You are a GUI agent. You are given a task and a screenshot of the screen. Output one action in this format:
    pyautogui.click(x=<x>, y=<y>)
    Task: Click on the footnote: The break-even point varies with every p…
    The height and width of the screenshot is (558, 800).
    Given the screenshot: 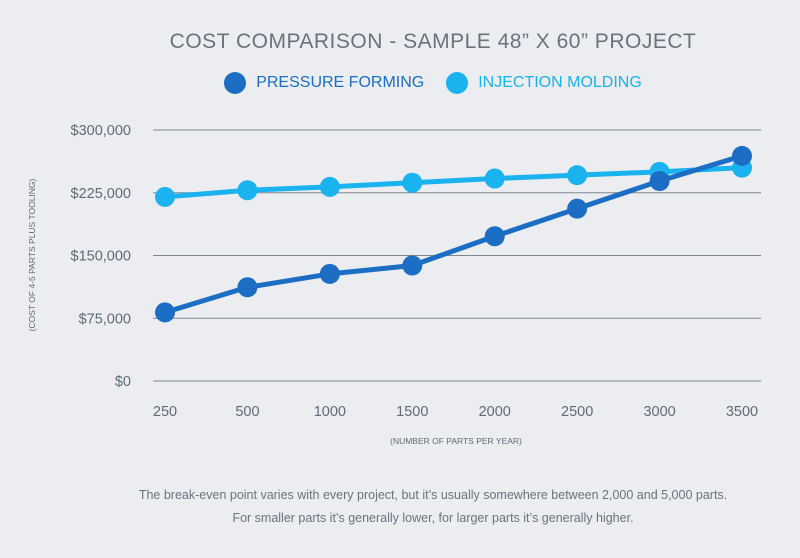 What is the action you would take?
    pyautogui.click(x=400, y=507)
    